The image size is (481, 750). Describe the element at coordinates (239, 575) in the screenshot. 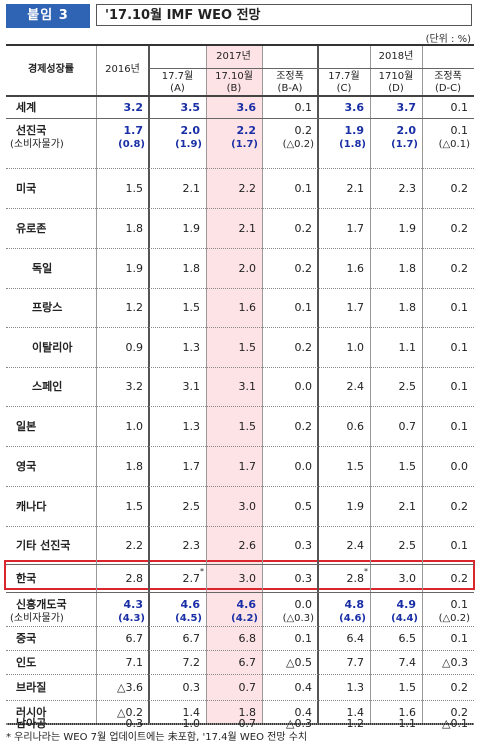

I see `korea-row-highlight` at that location.